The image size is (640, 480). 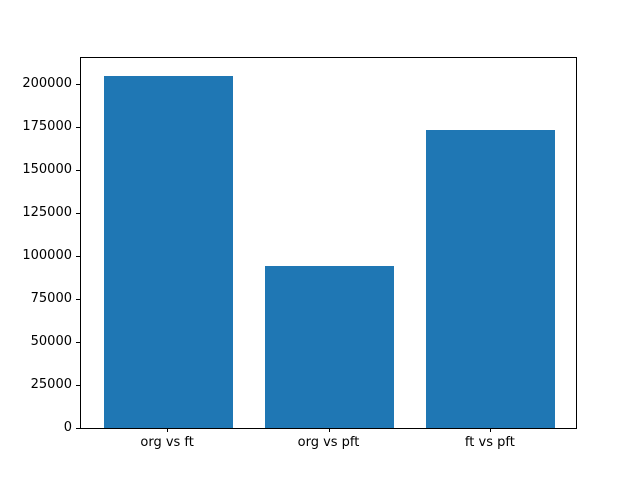 What do you see at coordinates (67, 427) in the screenshot?
I see `y-tick-label: 0` at bounding box center [67, 427].